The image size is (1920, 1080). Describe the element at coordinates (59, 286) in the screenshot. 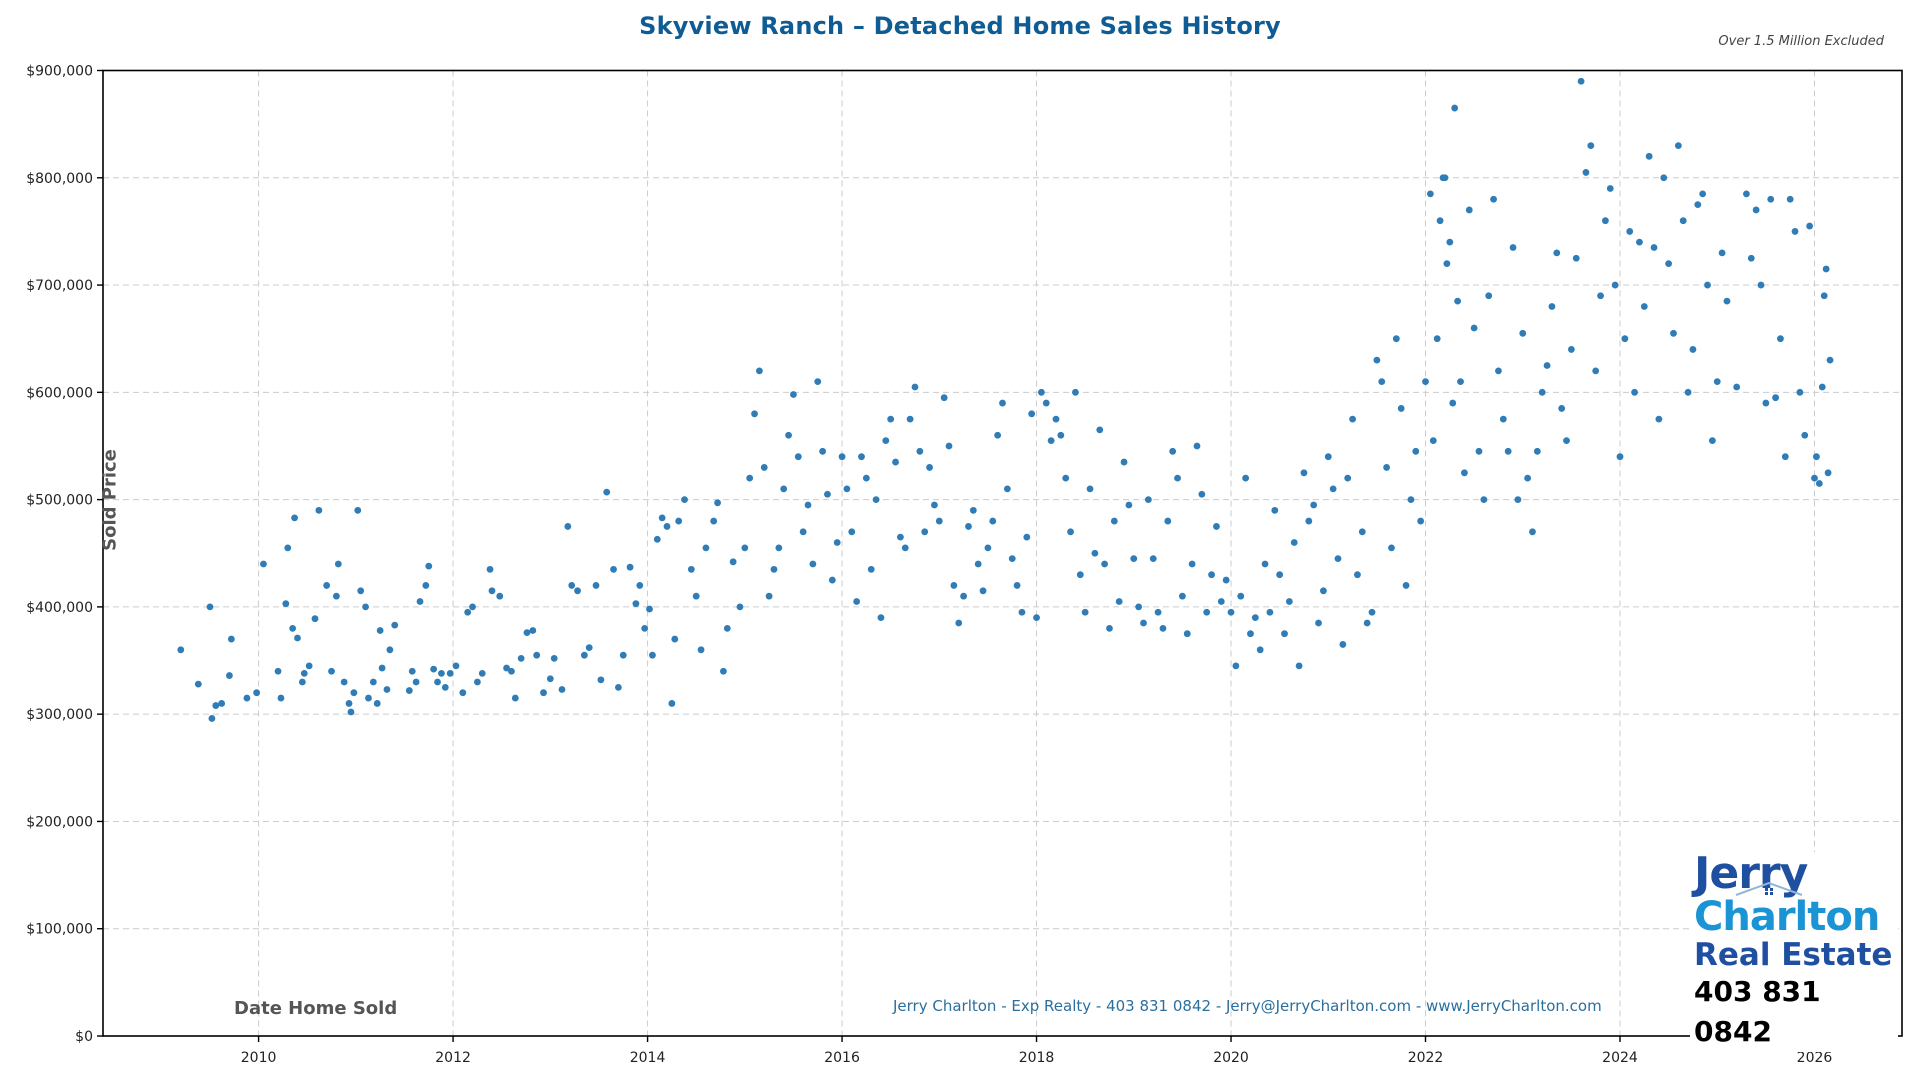

I see `y-tick-label: $700,000` at that location.